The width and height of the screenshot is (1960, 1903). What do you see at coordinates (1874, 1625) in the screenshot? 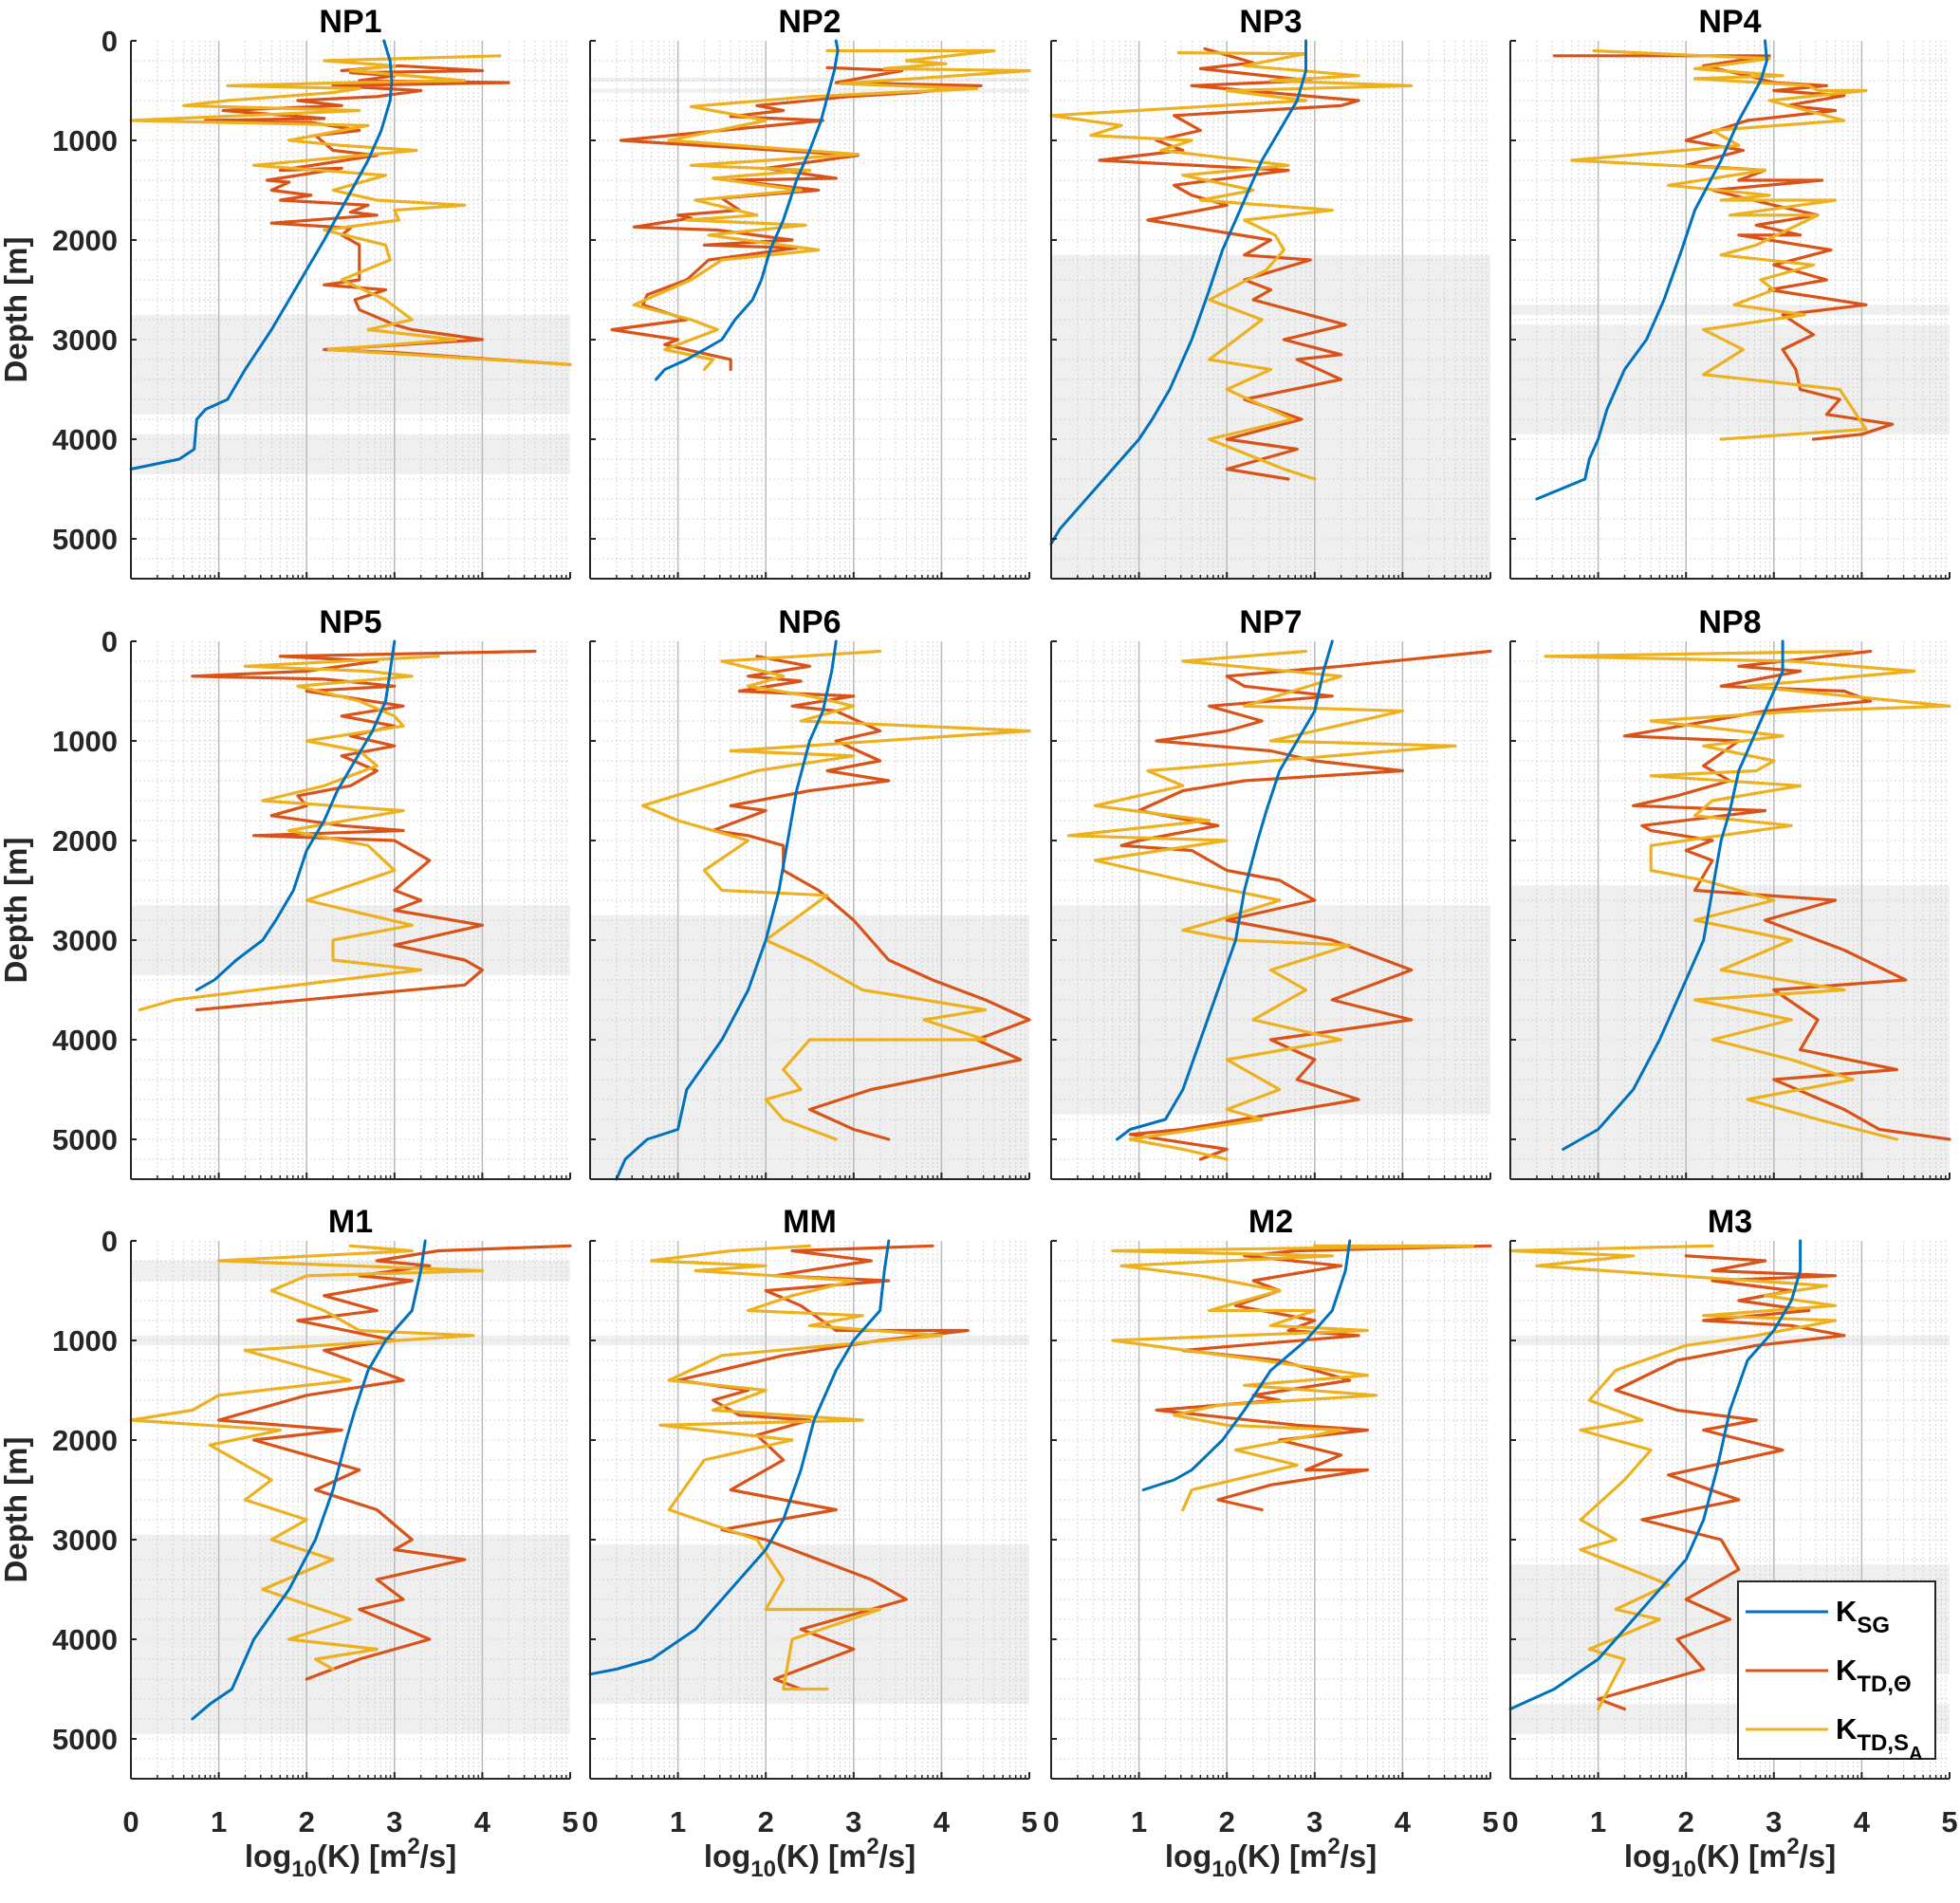
I see `legend-label-sub: SG` at bounding box center [1874, 1625].